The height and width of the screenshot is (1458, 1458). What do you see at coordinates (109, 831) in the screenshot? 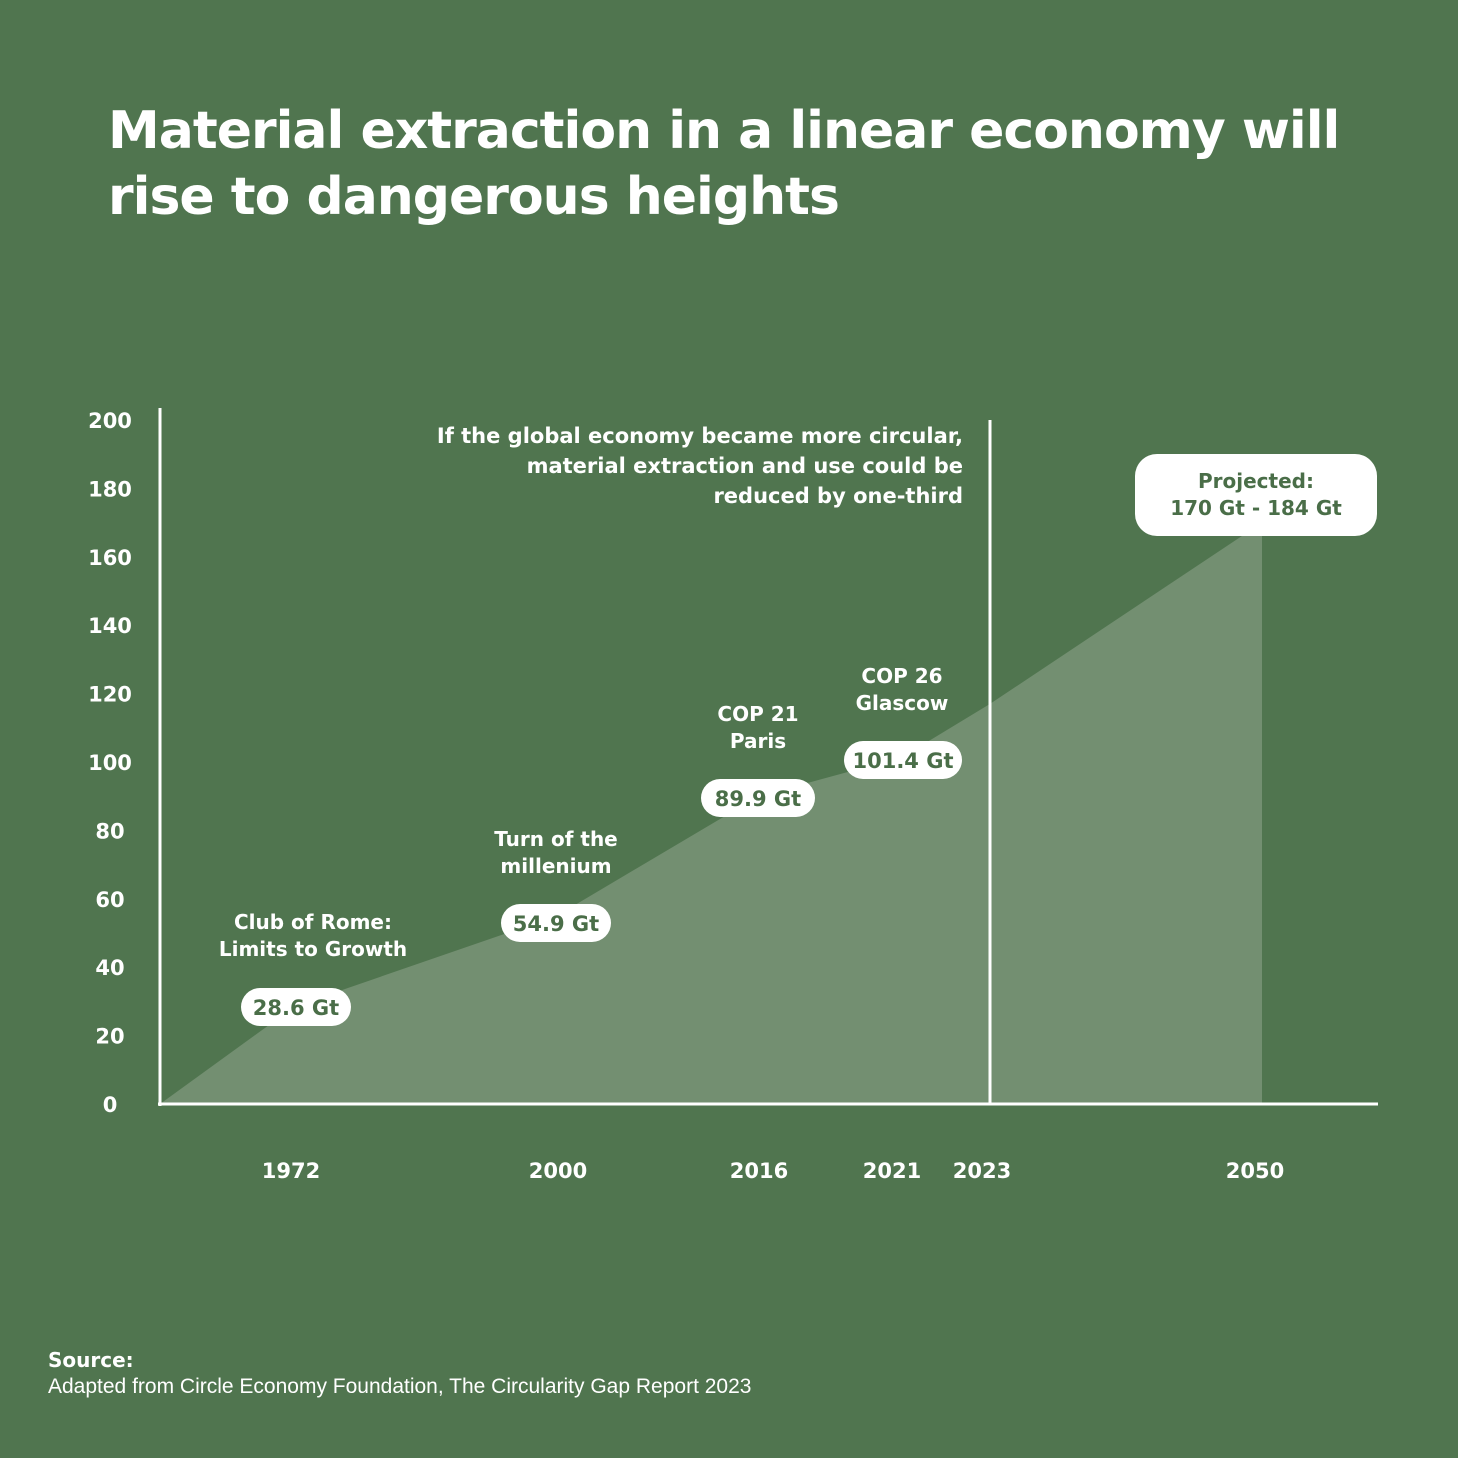
I see `y-tick-label: 80` at bounding box center [109, 831].